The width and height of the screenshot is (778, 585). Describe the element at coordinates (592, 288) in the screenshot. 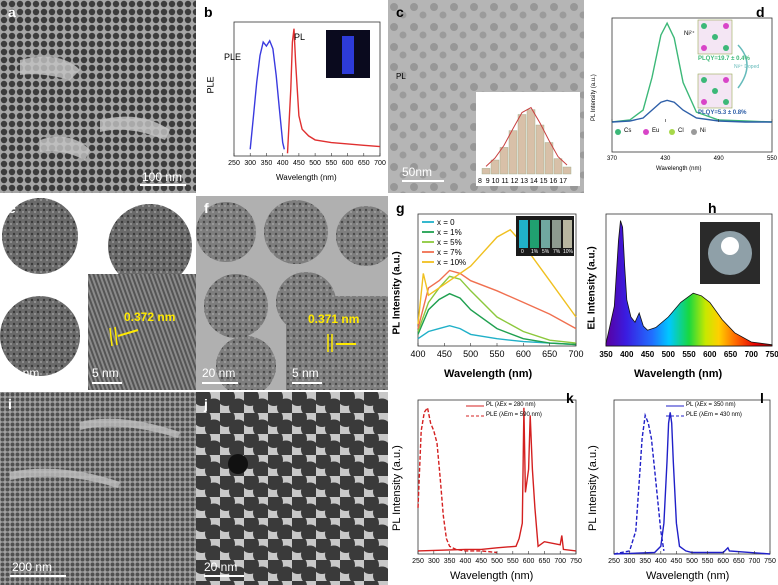

I see `y-axis-label: EL Intensity (a.u.)` at that location.